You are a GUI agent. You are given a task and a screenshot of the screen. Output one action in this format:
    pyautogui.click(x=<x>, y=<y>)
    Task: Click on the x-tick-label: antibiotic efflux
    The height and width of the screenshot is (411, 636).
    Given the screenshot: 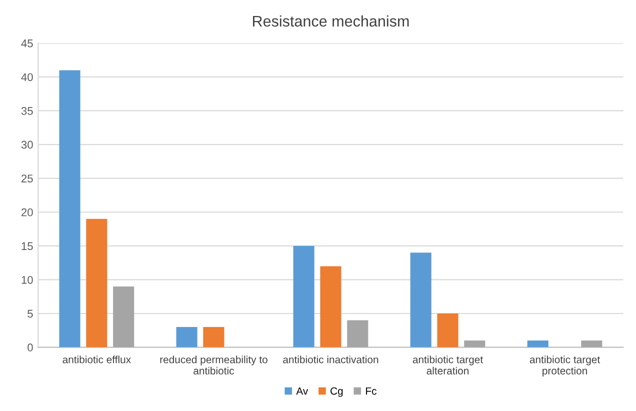 What is the action you would take?
    pyautogui.click(x=96, y=360)
    